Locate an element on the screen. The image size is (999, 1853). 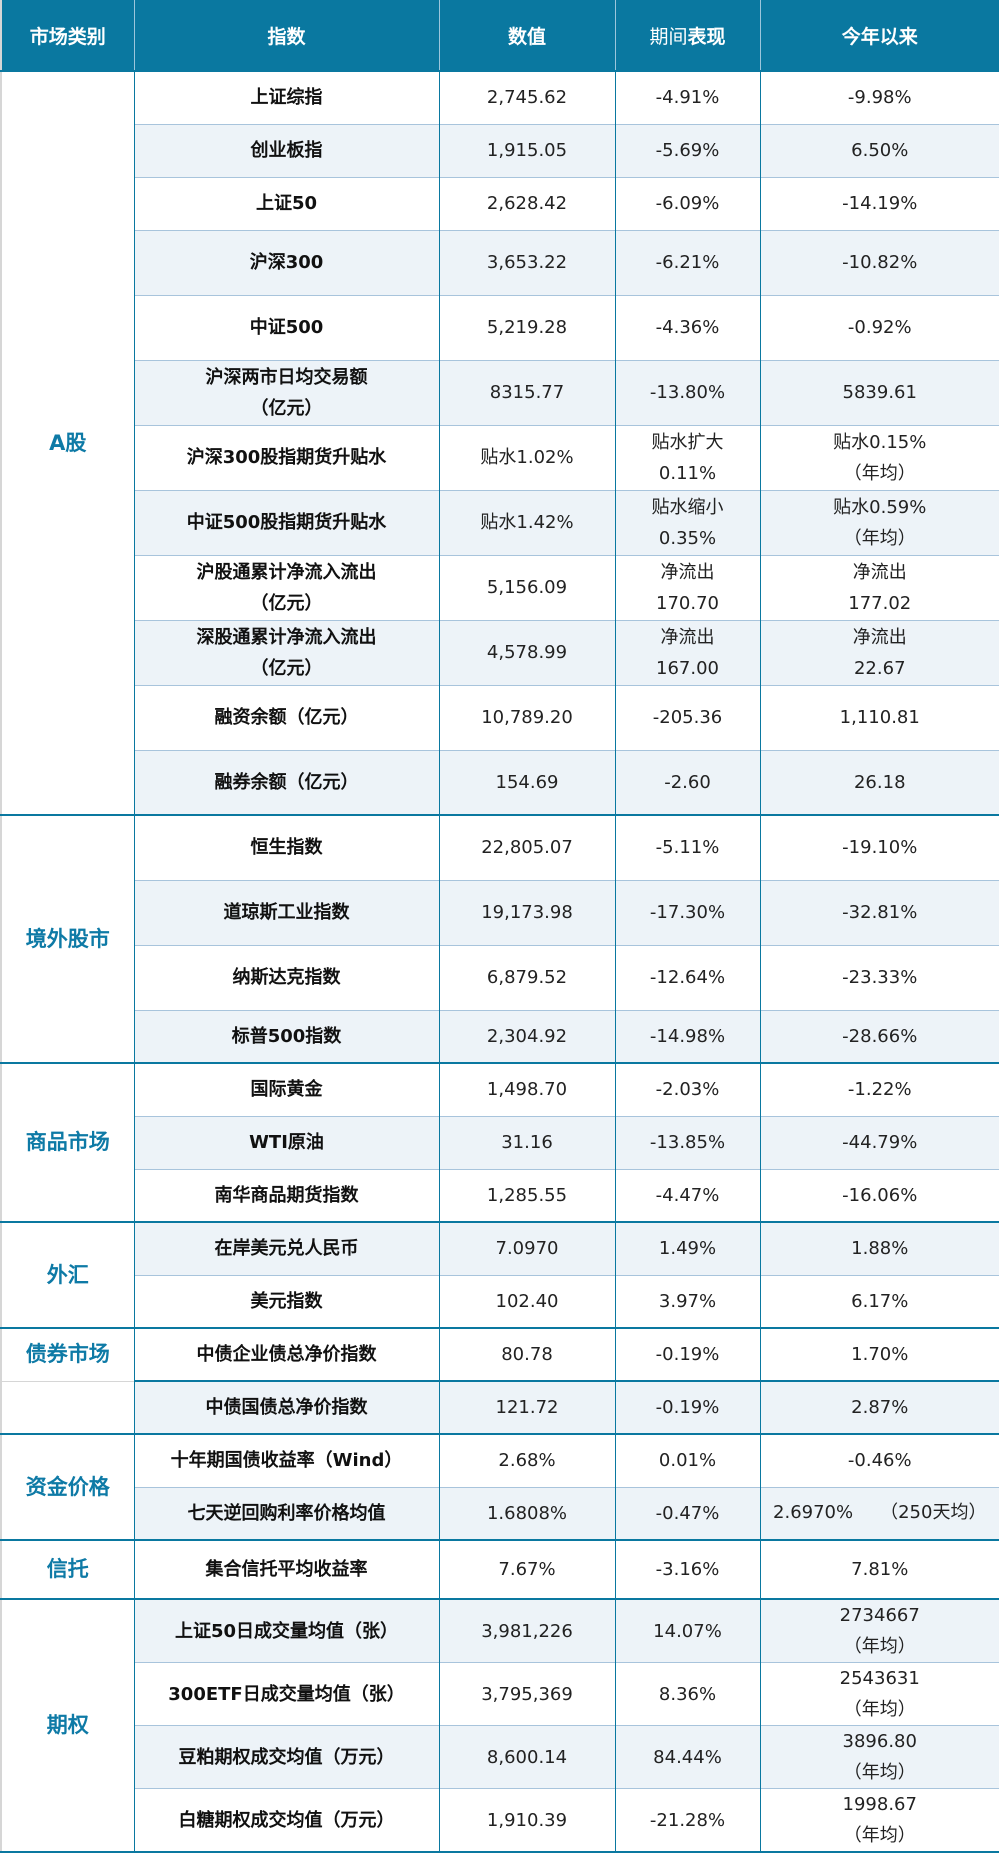
value-cell: 贴水1.02% is located at coordinates (527, 457).